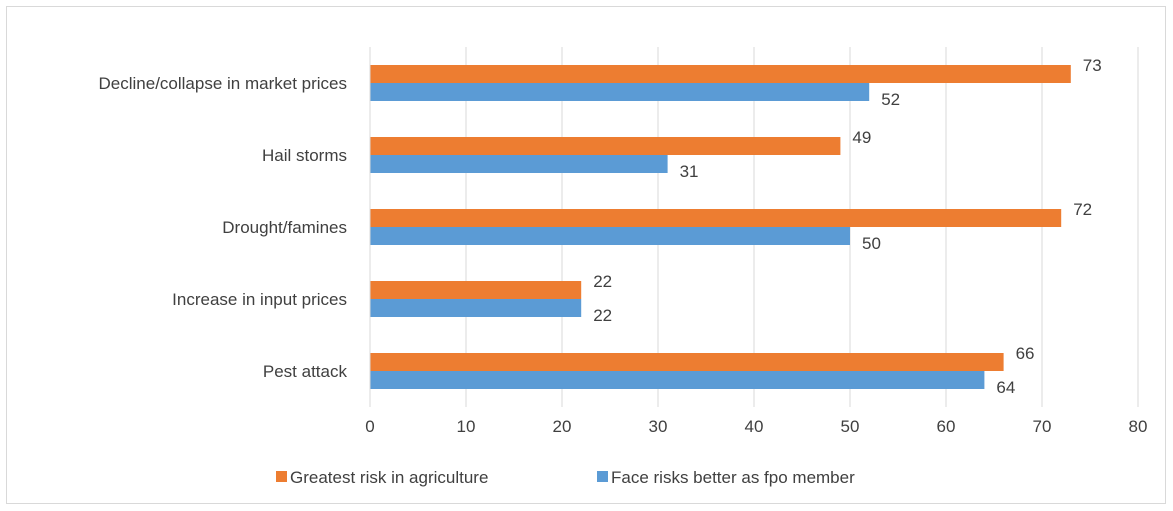 This screenshot has width=1173, height=511. I want to click on category-label-decline-collapse-in-market-prices: Decline/collapse in market prices, so click(223, 83).